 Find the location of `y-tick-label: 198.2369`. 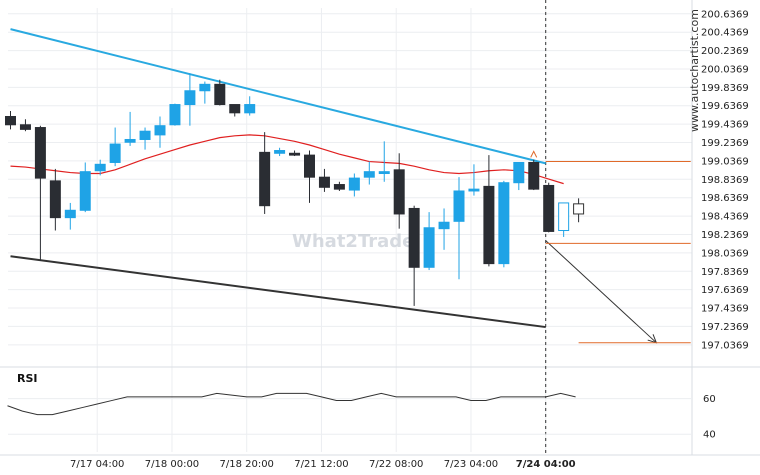

y-tick-label: 198.2369 is located at coordinates (725, 235).